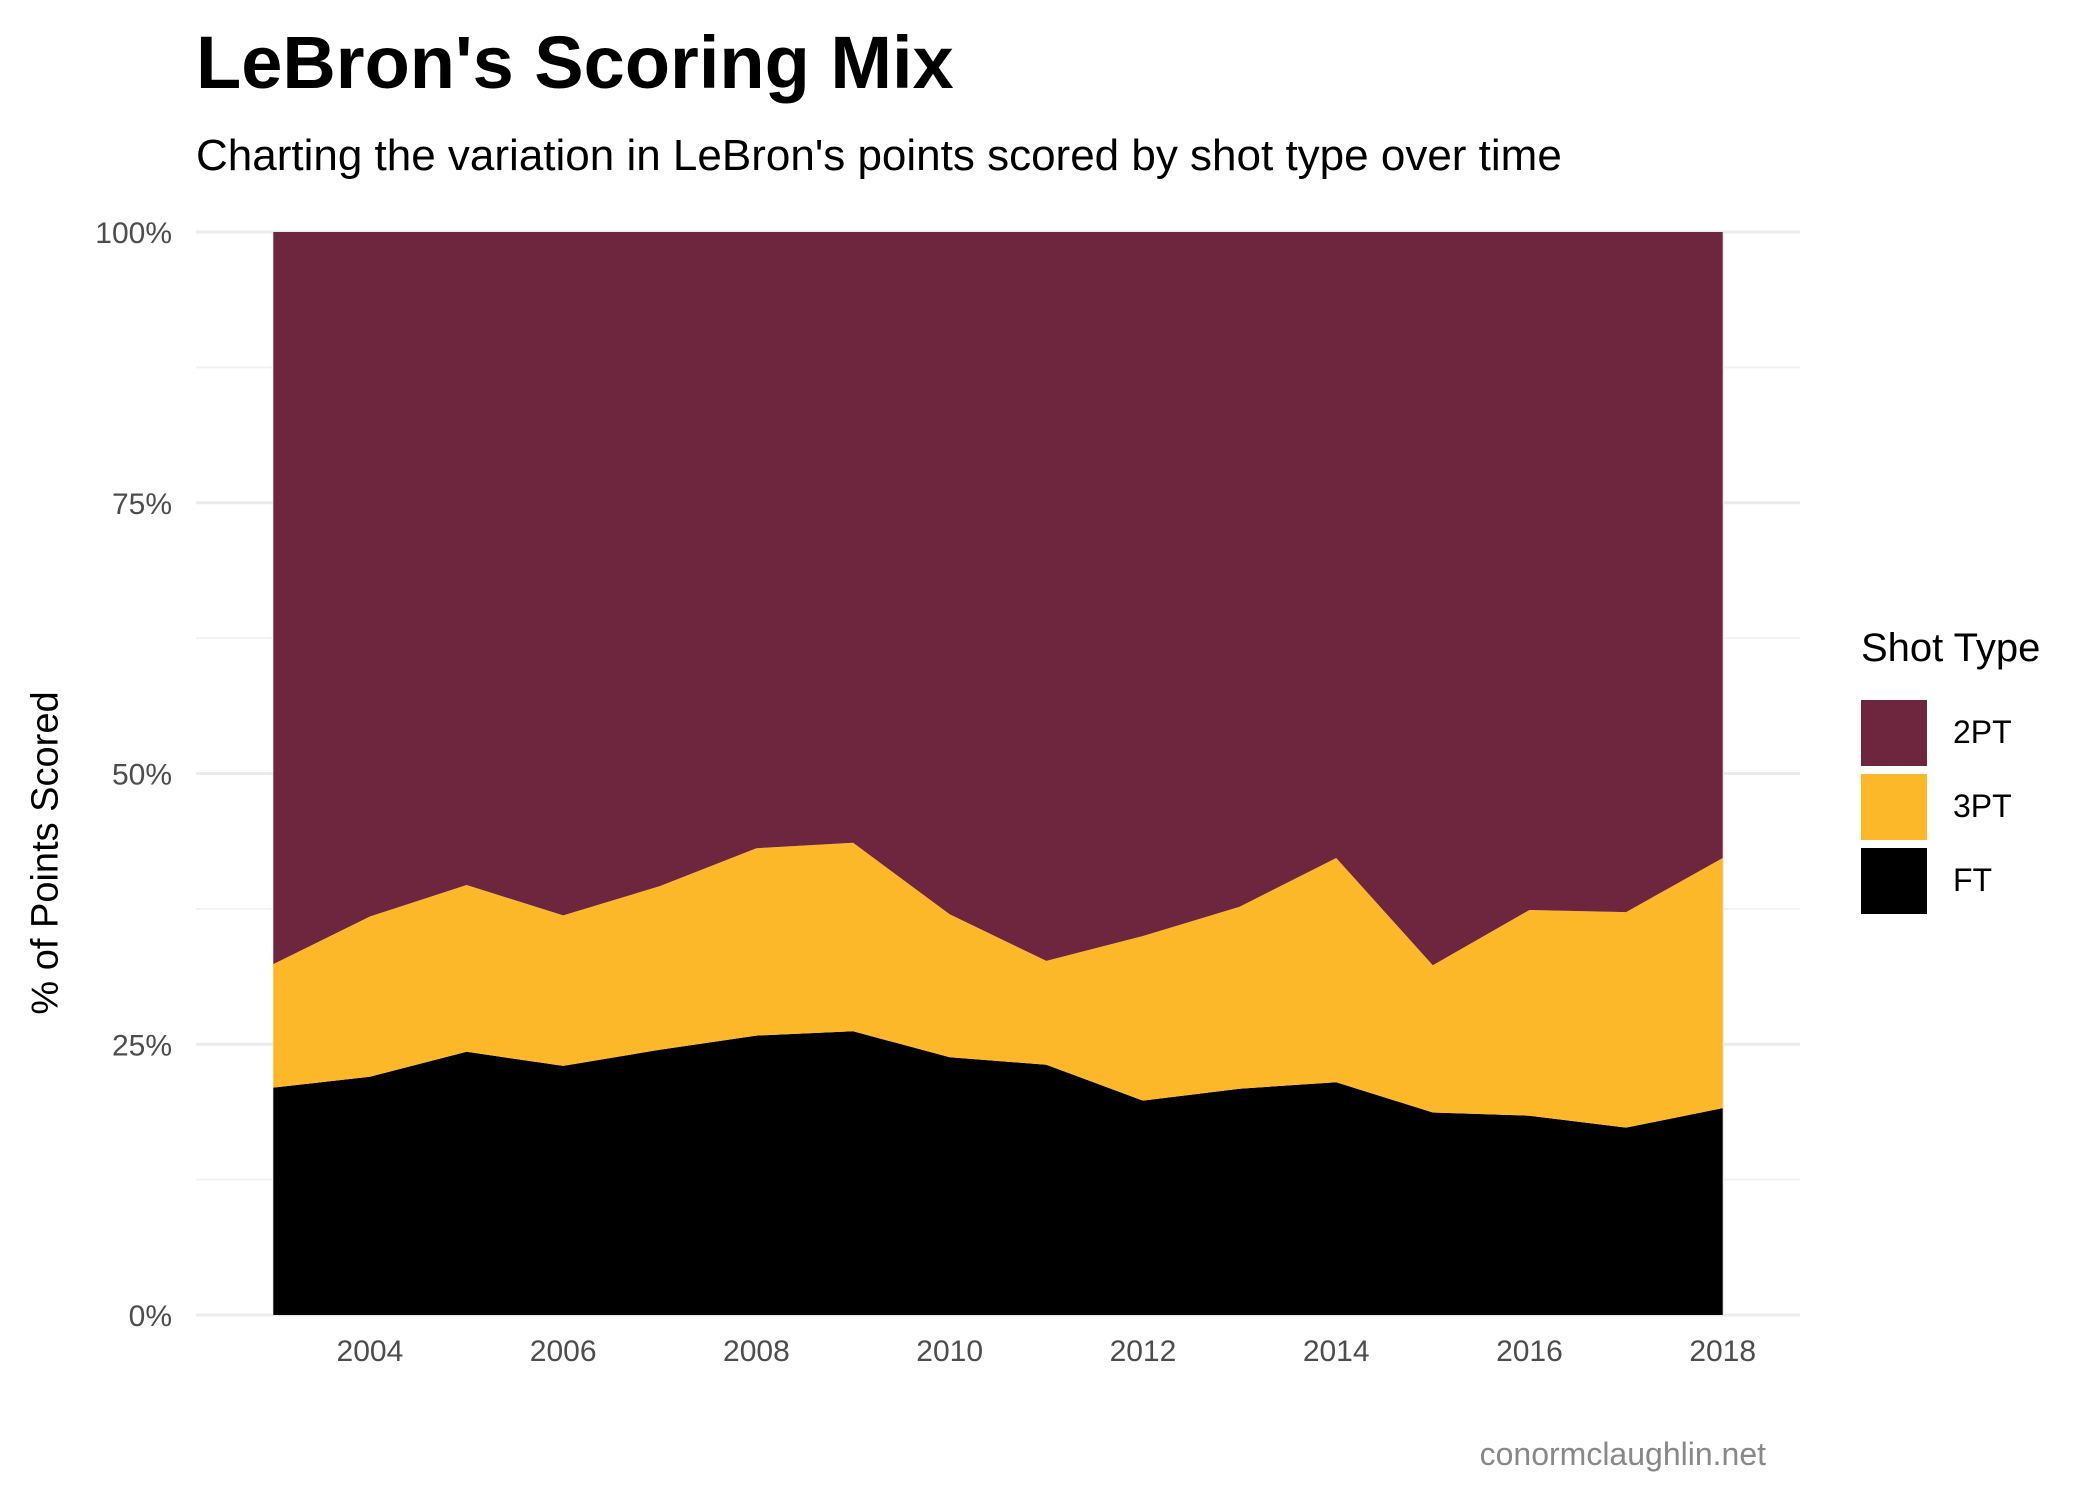 This screenshot has height=1500, width=2100. What do you see at coordinates (575, 62) in the screenshot?
I see `chart-title: LeBron's Scoring Mix` at bounding box center [575, 62].